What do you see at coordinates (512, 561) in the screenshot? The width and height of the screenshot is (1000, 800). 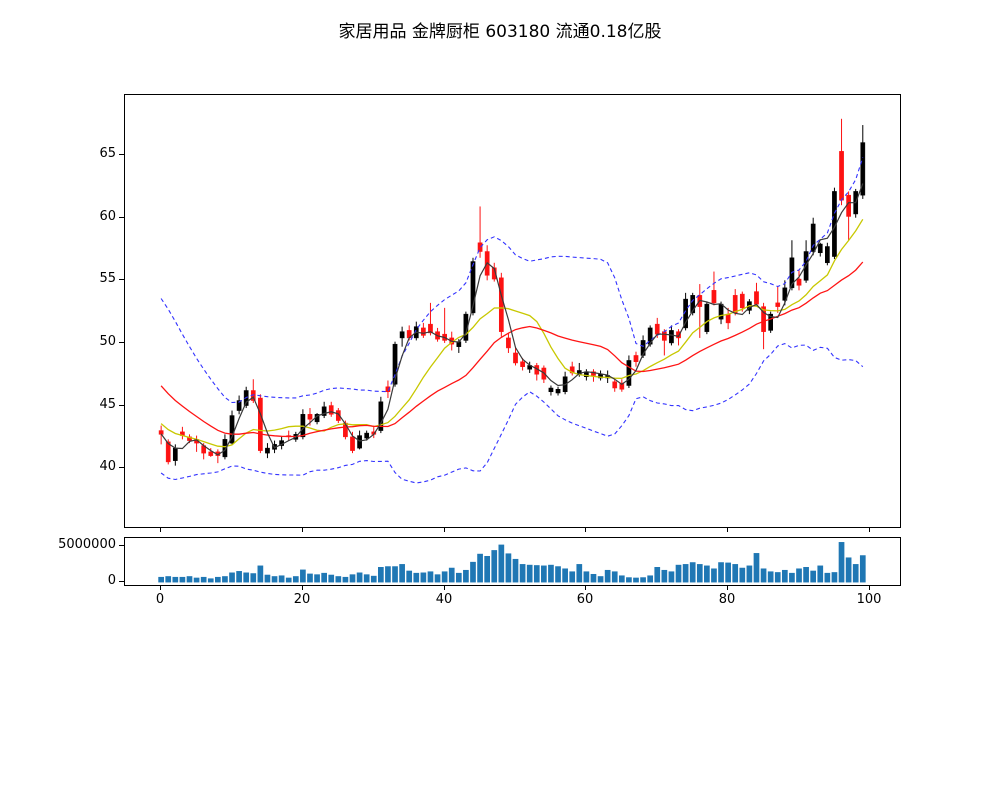 I see `volume-panel` at bounding box center [512, 561].